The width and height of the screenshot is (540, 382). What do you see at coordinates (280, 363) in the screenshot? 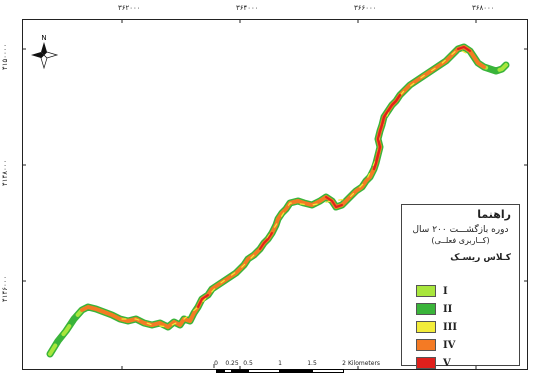
I see `scale-label-1: 1` at bounding box center [280, 363].